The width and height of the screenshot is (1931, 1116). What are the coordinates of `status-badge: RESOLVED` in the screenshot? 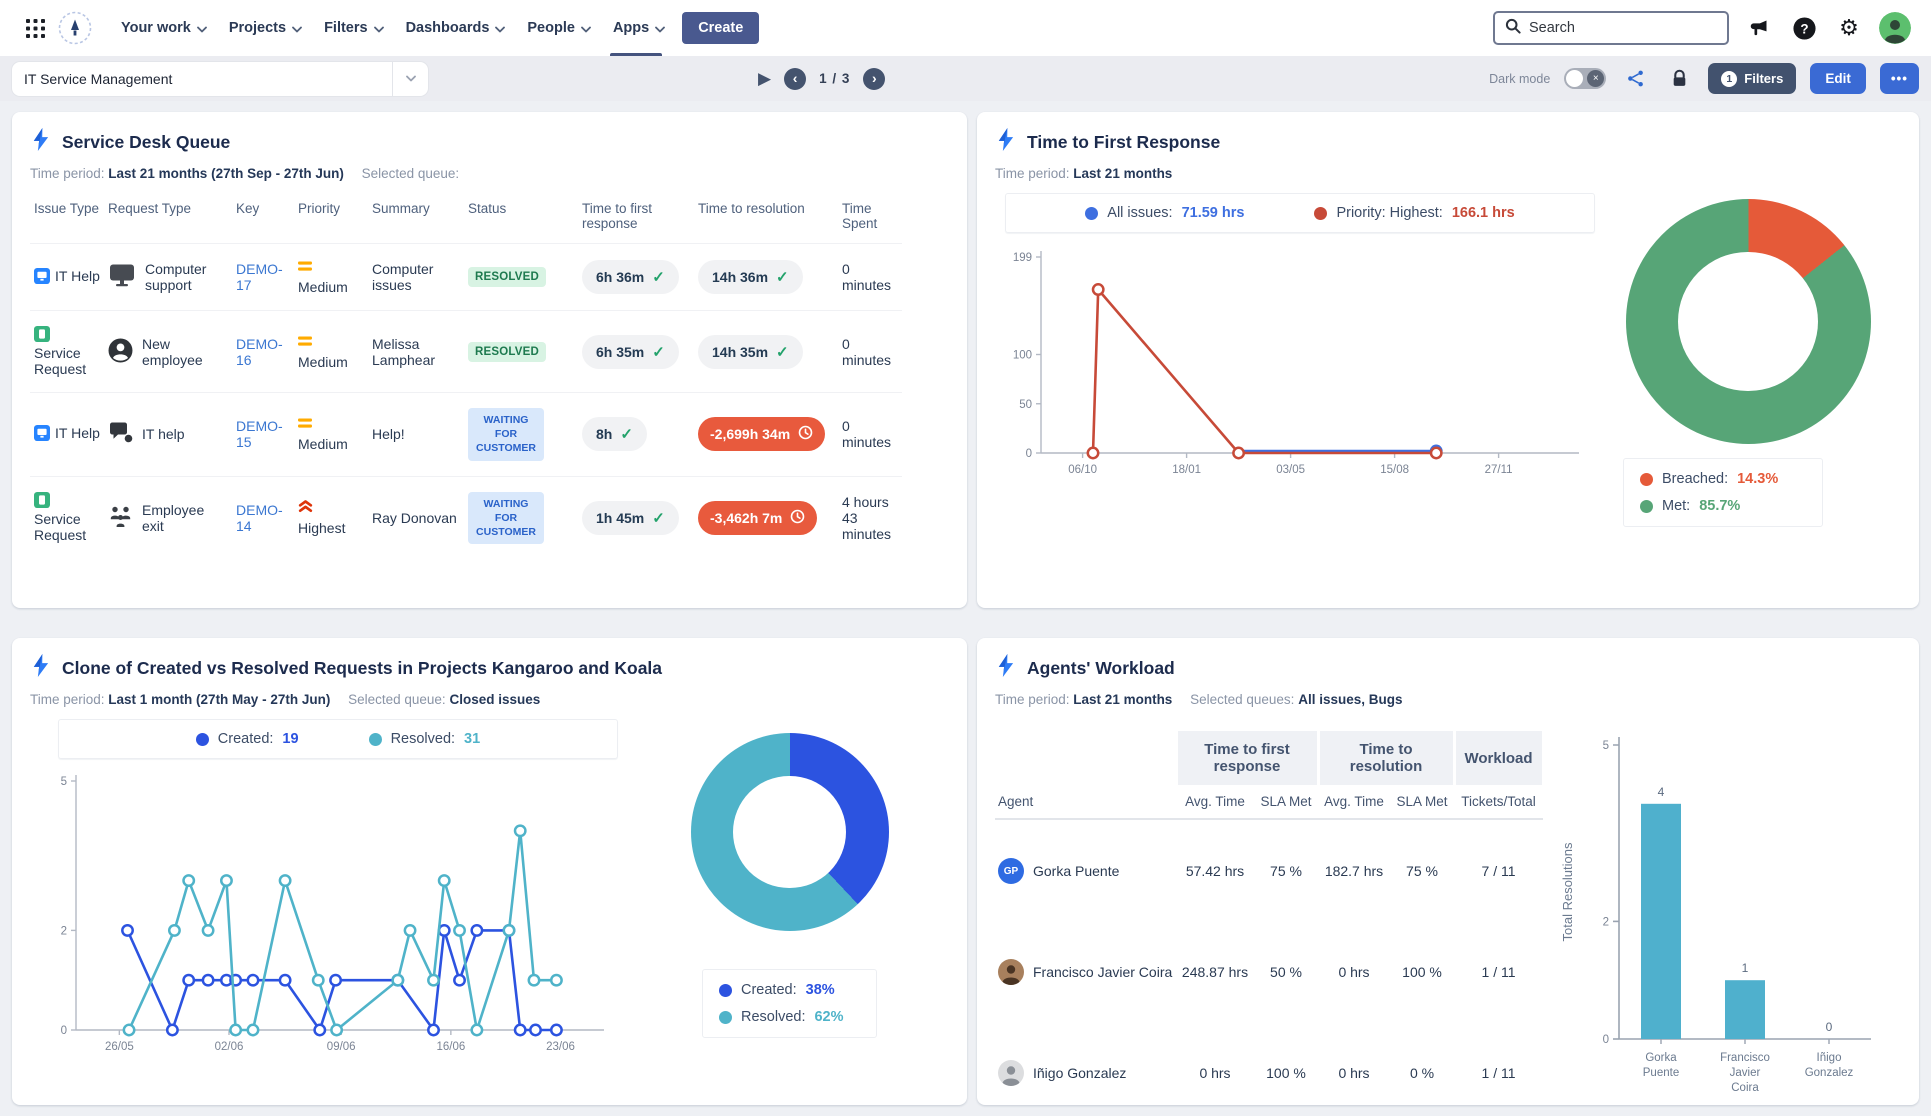 It's located at (507, 351).